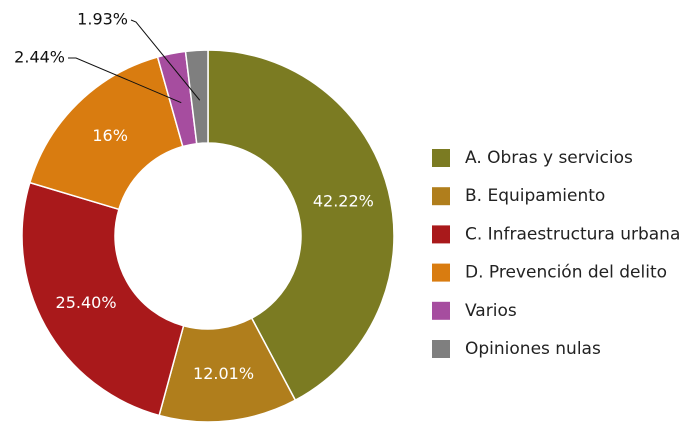  What do you see at coordinates (535, 196) in the screenshot?
I see `legend-label: B. Equipamiento` at bounding box center [535, 196].